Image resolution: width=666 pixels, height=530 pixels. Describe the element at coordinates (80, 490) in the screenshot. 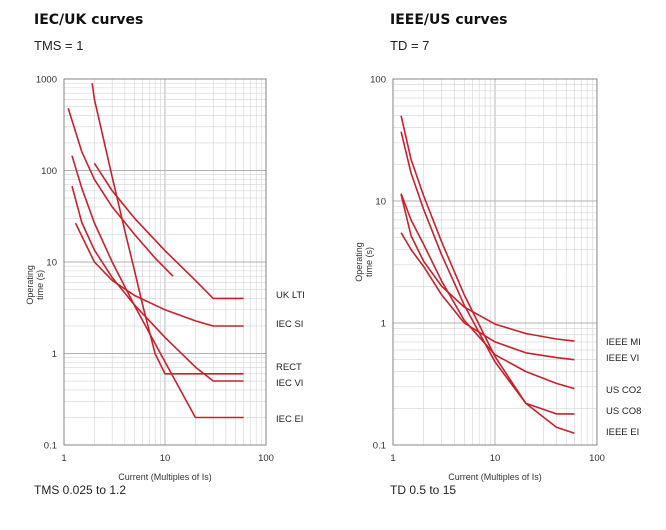

I see `setting-range: TMS 0.025 to 1.2` at that location.